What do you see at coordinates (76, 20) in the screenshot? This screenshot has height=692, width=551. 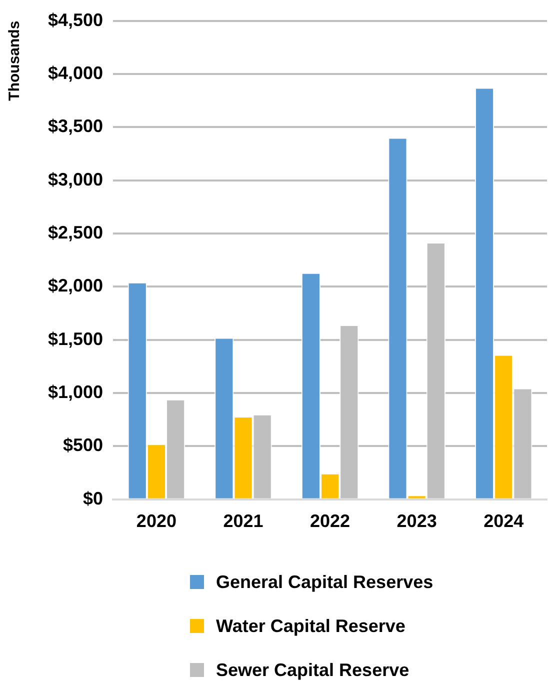 I see `y-tick-label: $4,500` at bounding box center [76, 20].